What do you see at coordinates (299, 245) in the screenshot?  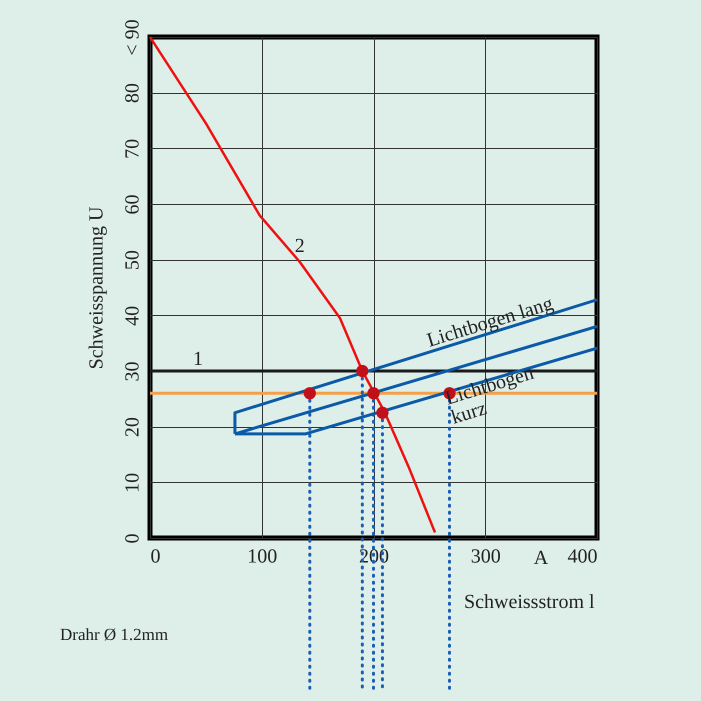 I see `series-label: 2` at bounding box center [299, 245].